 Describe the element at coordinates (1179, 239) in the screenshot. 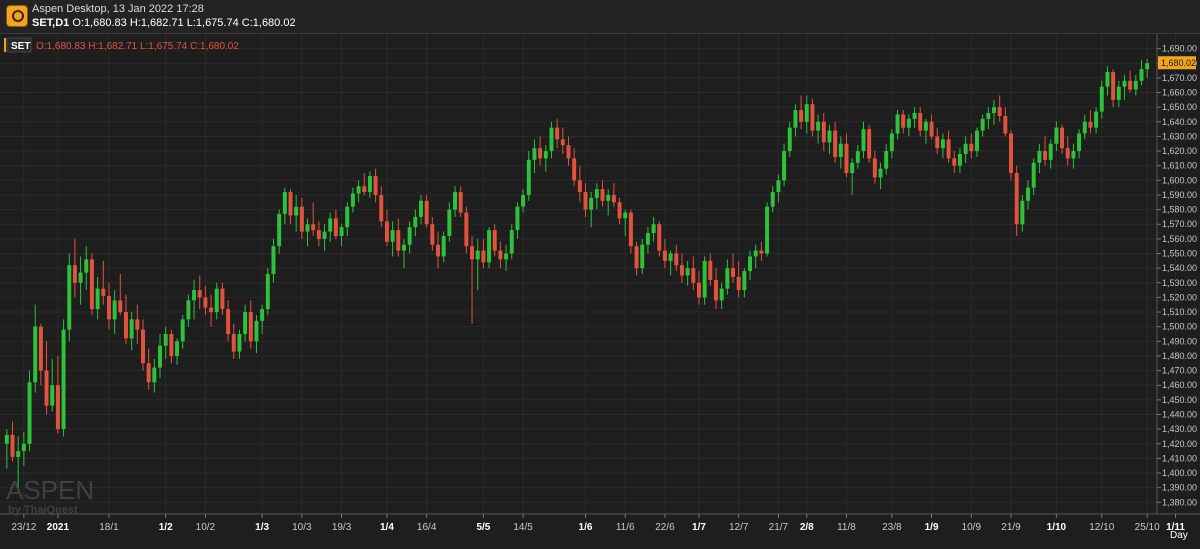

I see `price-tick-label: 1,560.00` at that location.